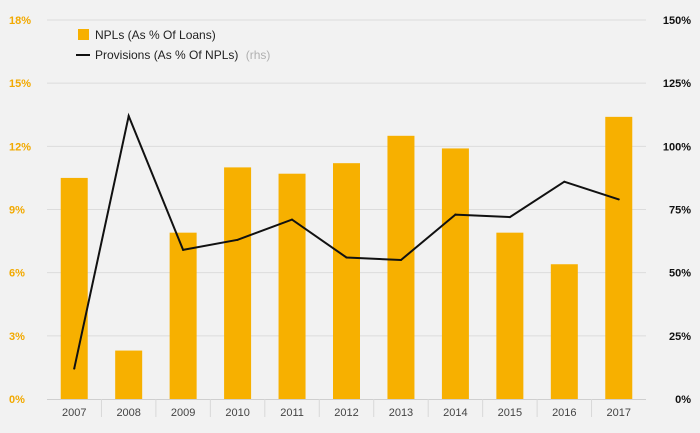 This screenshot has height=433, width=700. What do you see at coordinates (619, 257) in the screenshot?
I see `bar-2017` at bounding box center [619, 257].